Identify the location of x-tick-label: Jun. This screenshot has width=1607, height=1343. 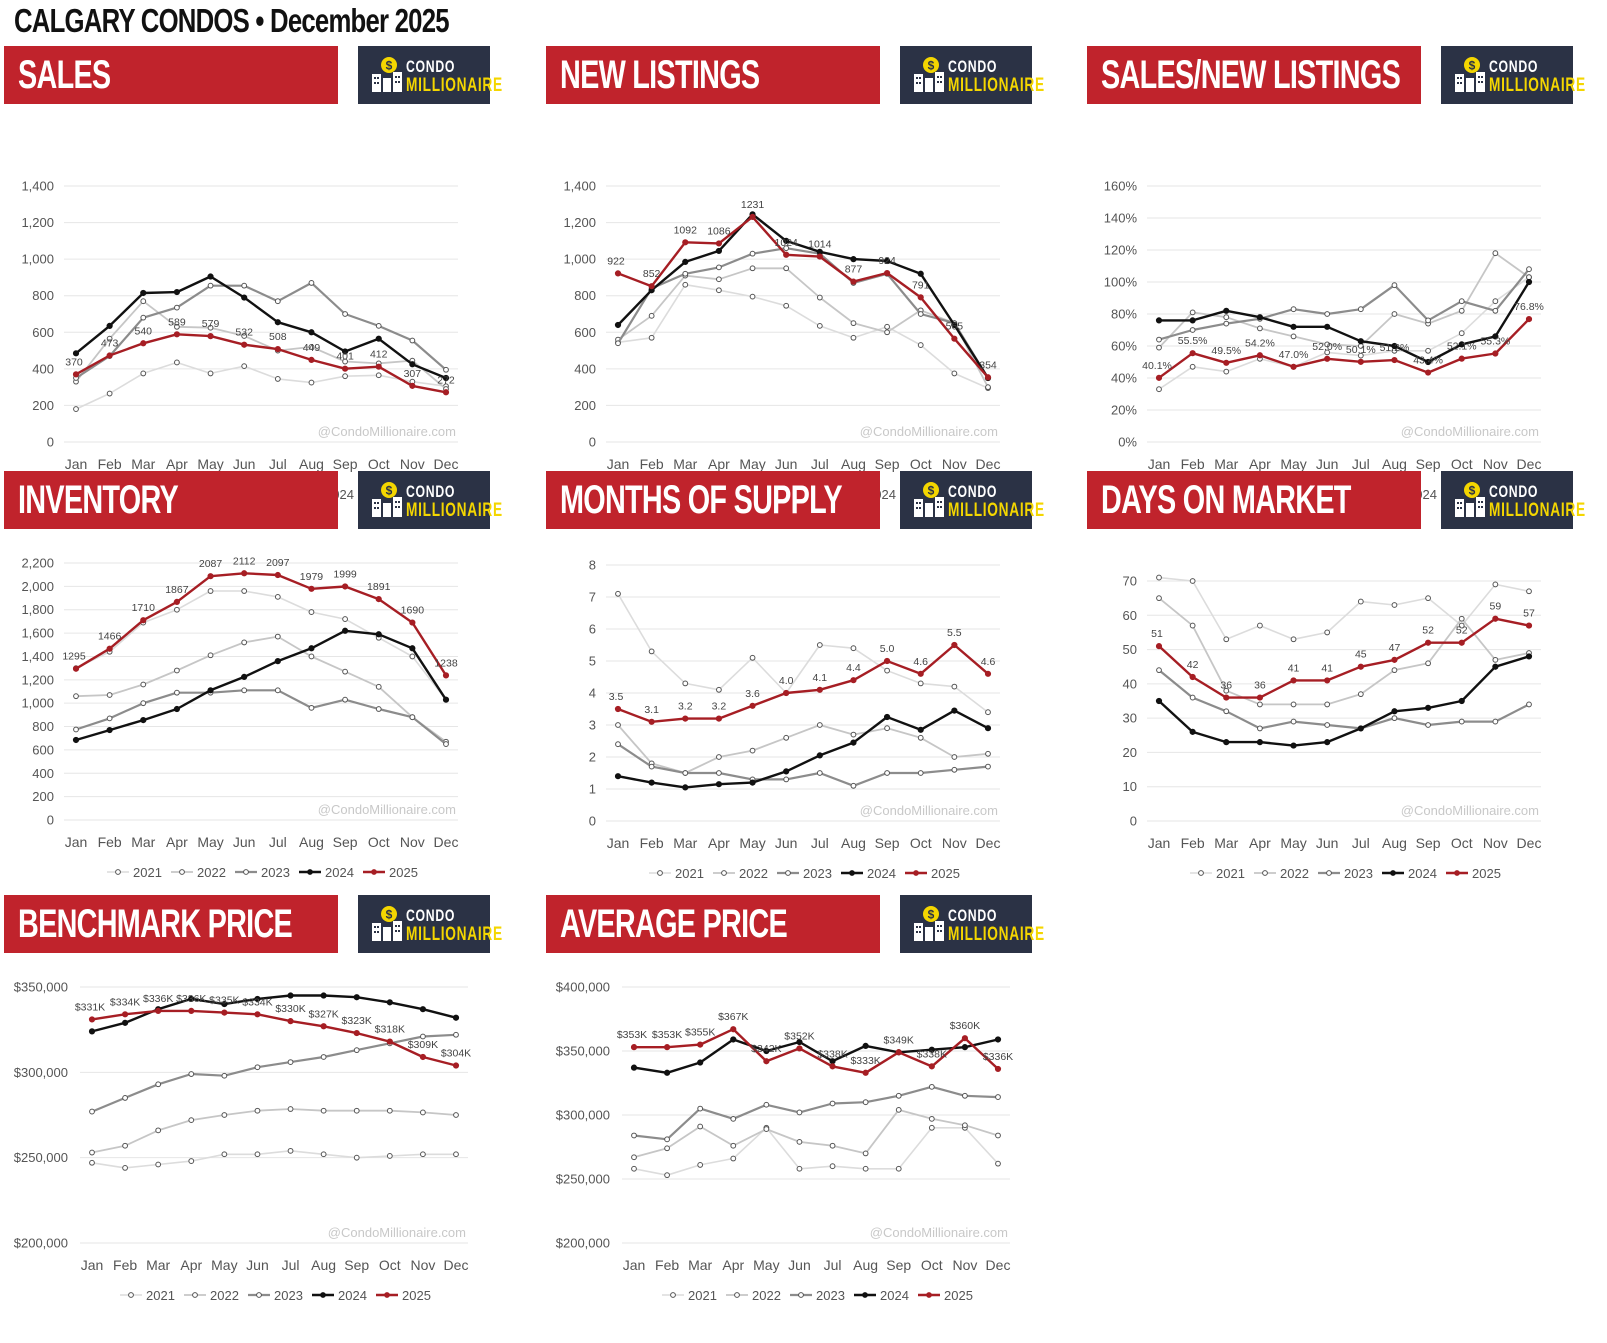
(786, 843).